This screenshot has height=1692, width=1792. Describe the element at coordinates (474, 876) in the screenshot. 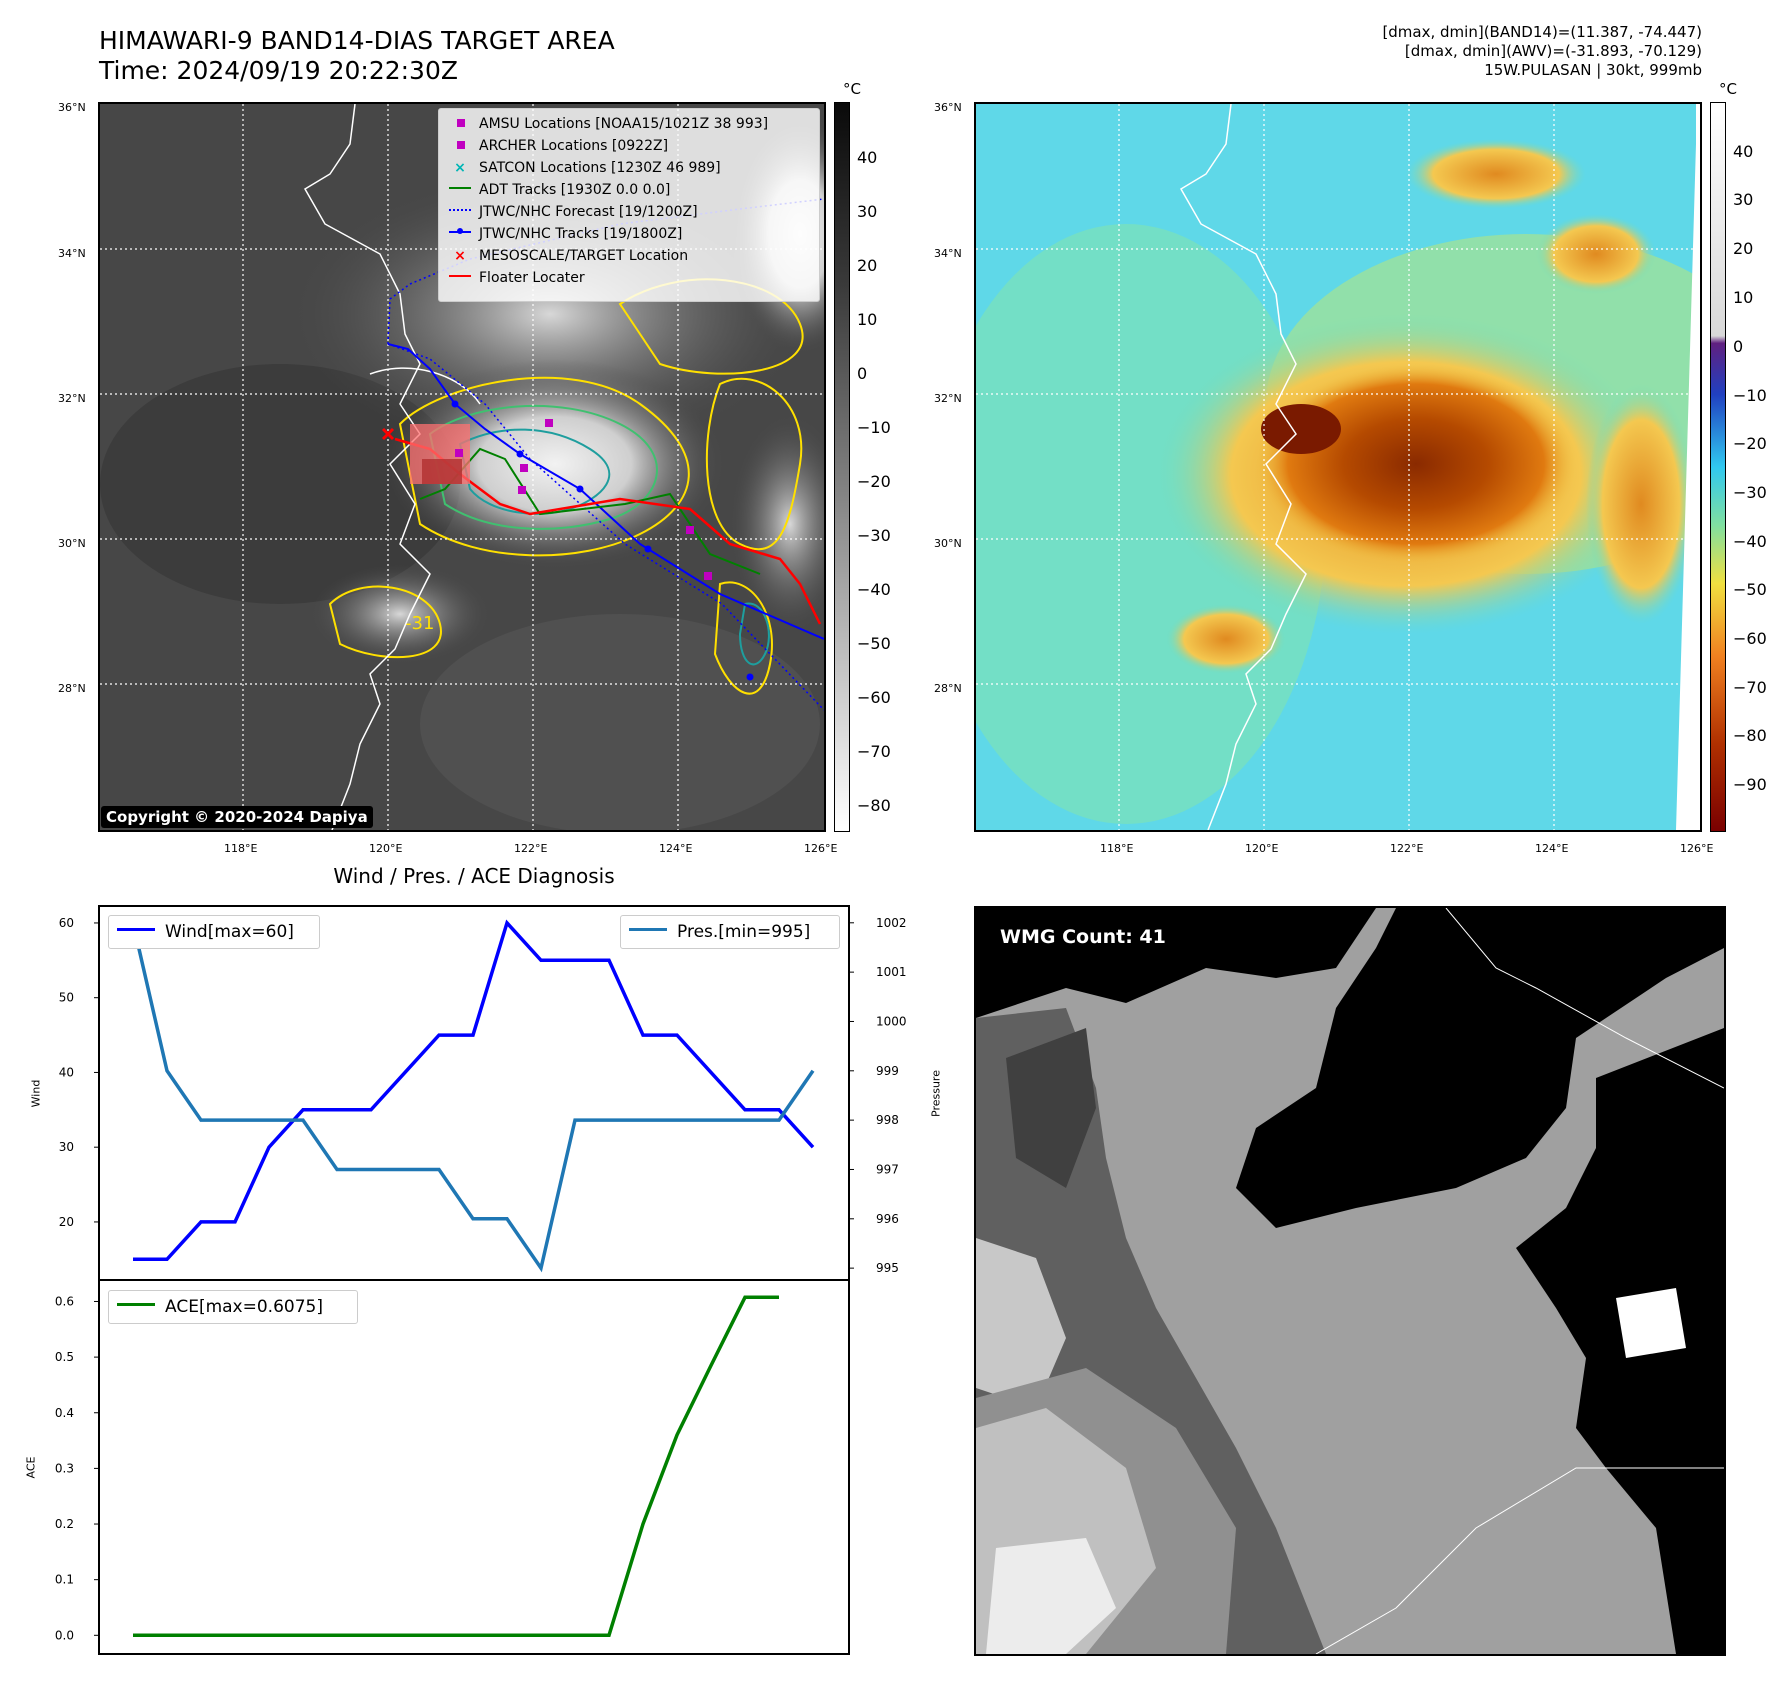

I see `diagnosis-title: Wind / Pres. / ACE Diagnosis` at that location.